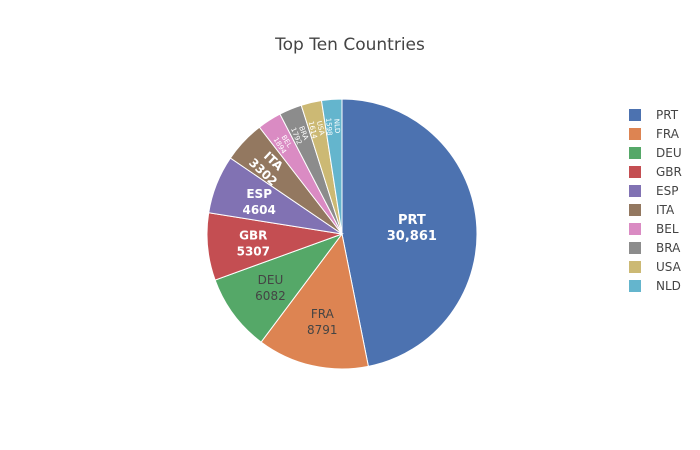 The image size is (700, 450). What do you see at coordinates (253, 235) in the screenshot?
I see `pie-label-country-gbr: GBR` at bounding box center [253, 235].